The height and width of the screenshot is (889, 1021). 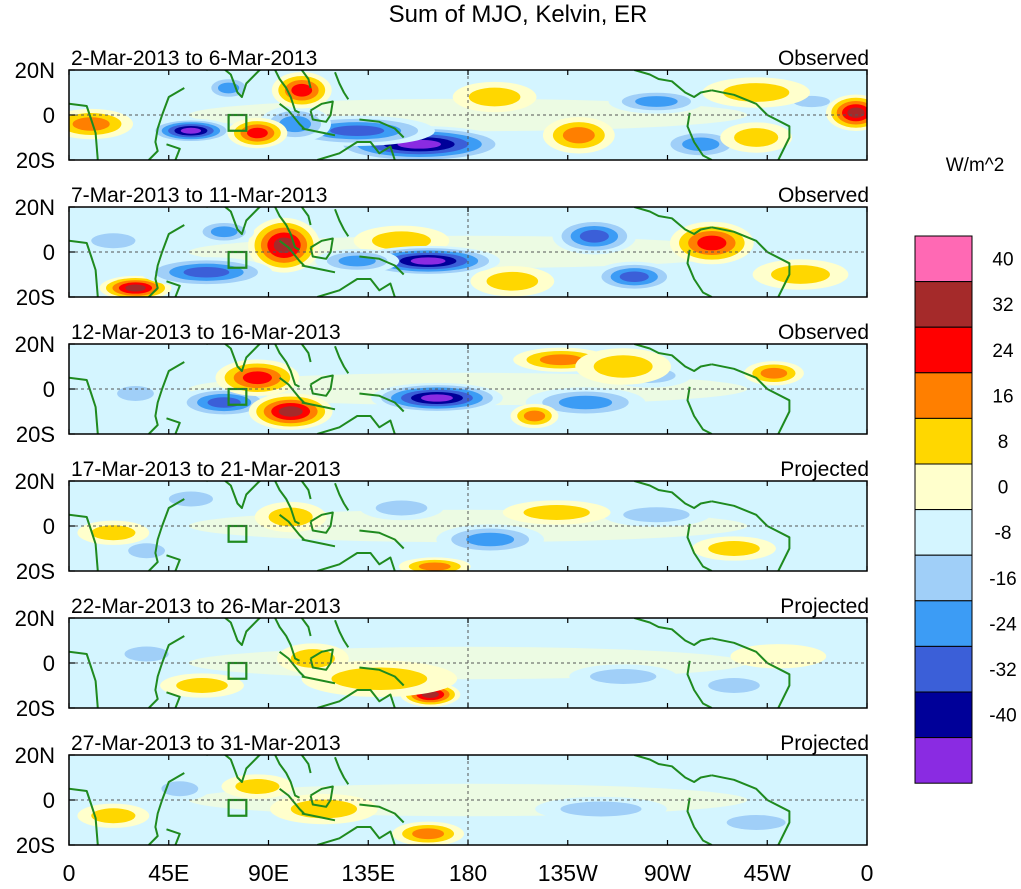 What do you see at coordinates (194, 58) in the screenshot?
I see `panel-period-label: 2-Mar-2013 to 6-Mar-2013` at bounding box center [194, 58].